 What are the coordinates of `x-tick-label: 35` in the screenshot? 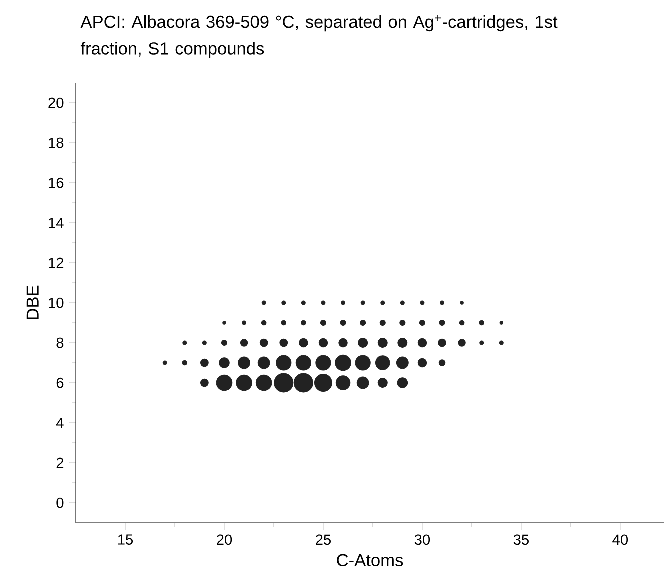 It's located at (521, 540).